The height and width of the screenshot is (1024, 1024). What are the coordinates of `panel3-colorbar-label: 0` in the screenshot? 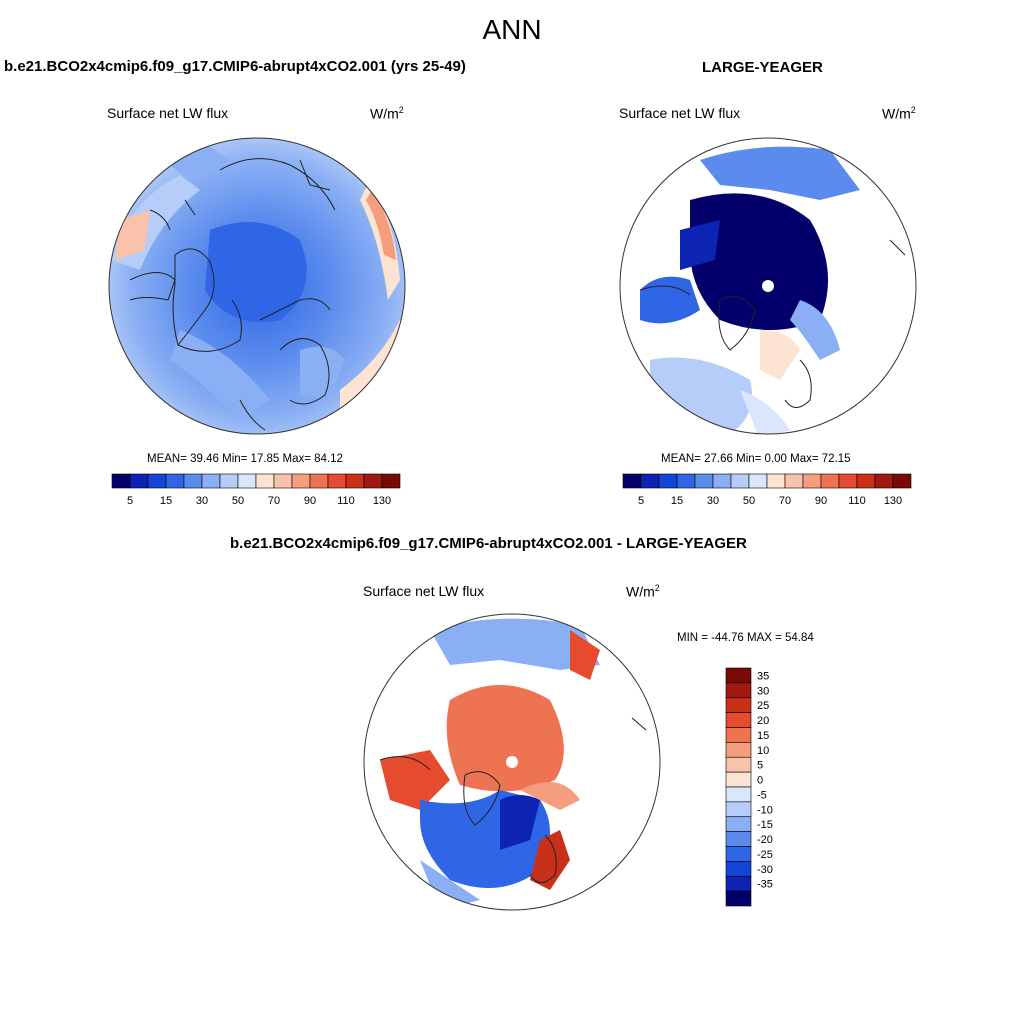 It's located at (760, 781).